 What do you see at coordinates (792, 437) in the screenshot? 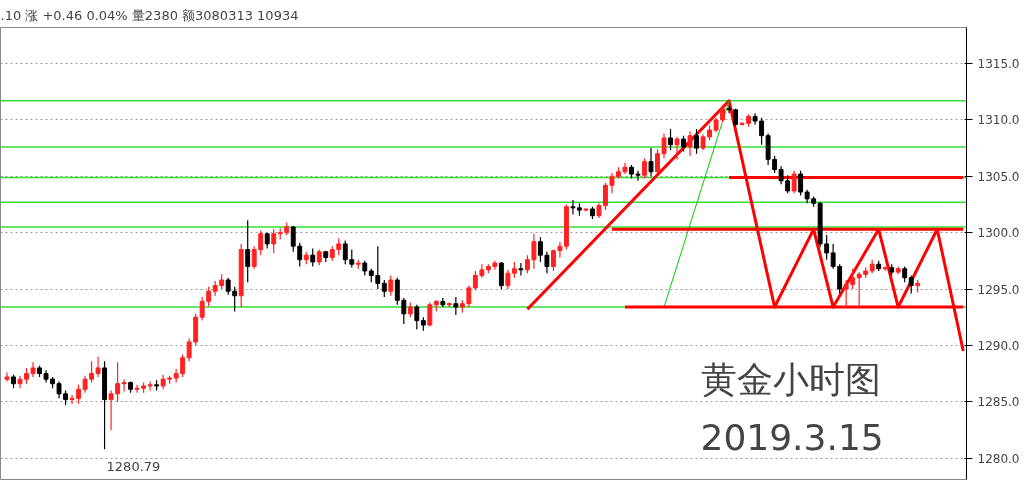
I see `text: 2019.3.15` at bounding box center [792, 437].